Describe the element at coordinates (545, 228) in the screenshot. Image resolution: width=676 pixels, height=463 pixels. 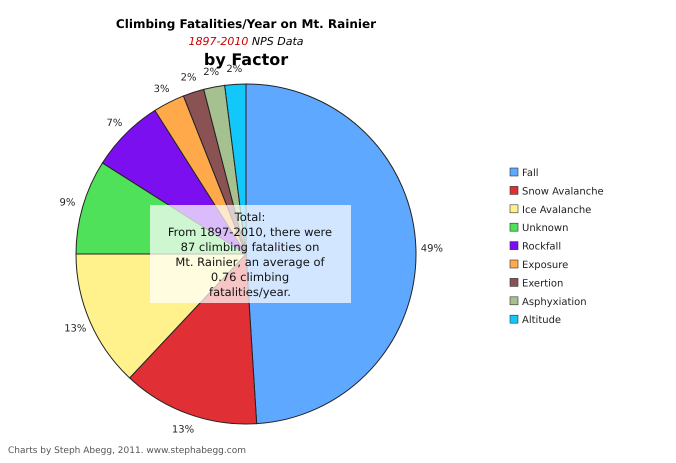
I see `legend-label: Unknown` at that location.